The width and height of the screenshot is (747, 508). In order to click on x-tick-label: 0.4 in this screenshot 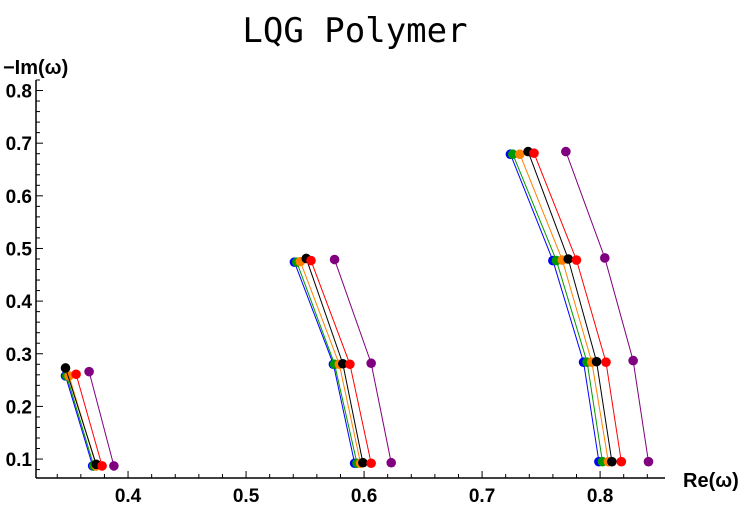, I will do `click(128, 496)`.